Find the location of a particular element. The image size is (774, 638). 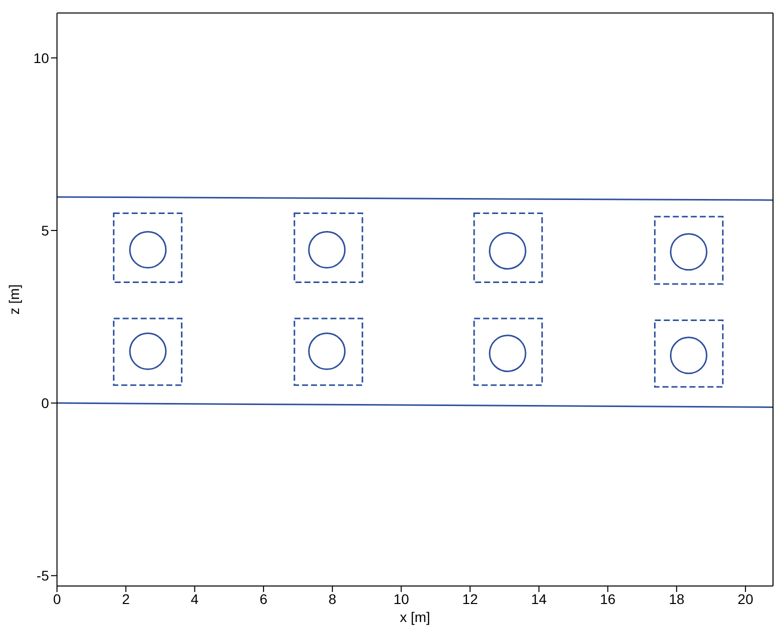

x-tick-label: 6 is located at coordinates (264, 598).